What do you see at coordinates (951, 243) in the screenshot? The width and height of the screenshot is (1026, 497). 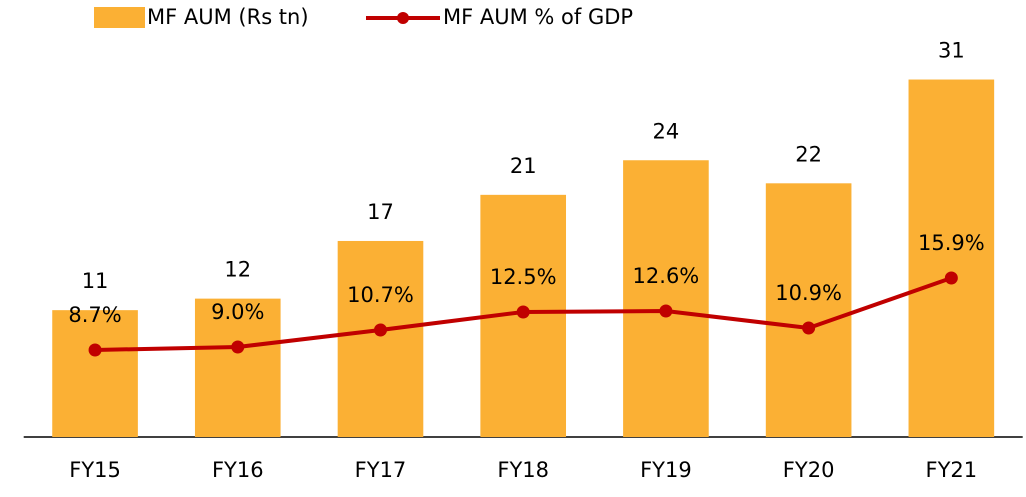 I see `data-label: 15.9%` at bounding box center [951, 243].